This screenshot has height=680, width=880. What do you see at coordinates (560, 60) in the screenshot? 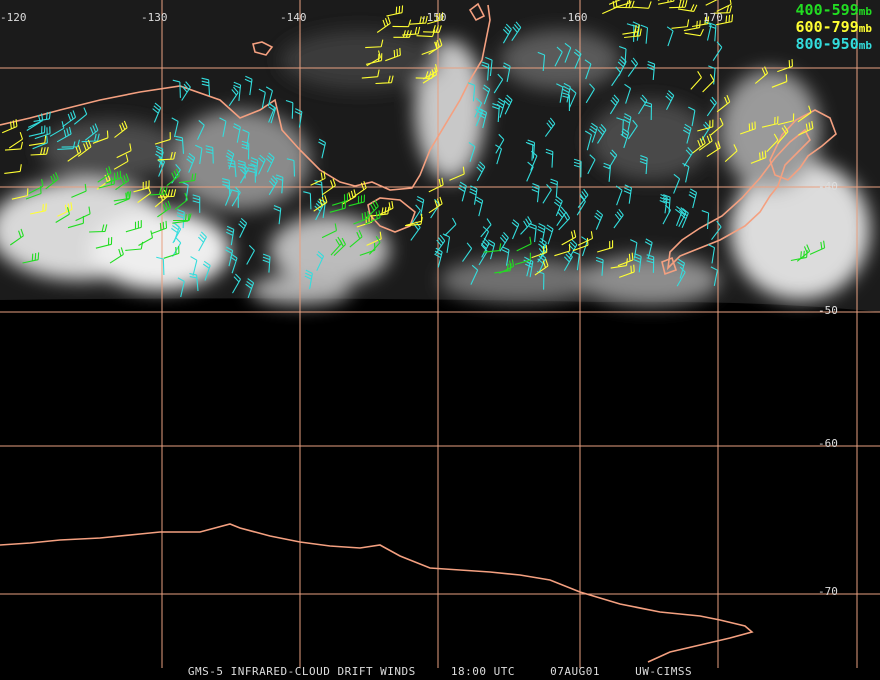
I see `cloud-mass` at bounding box center [560, 60].